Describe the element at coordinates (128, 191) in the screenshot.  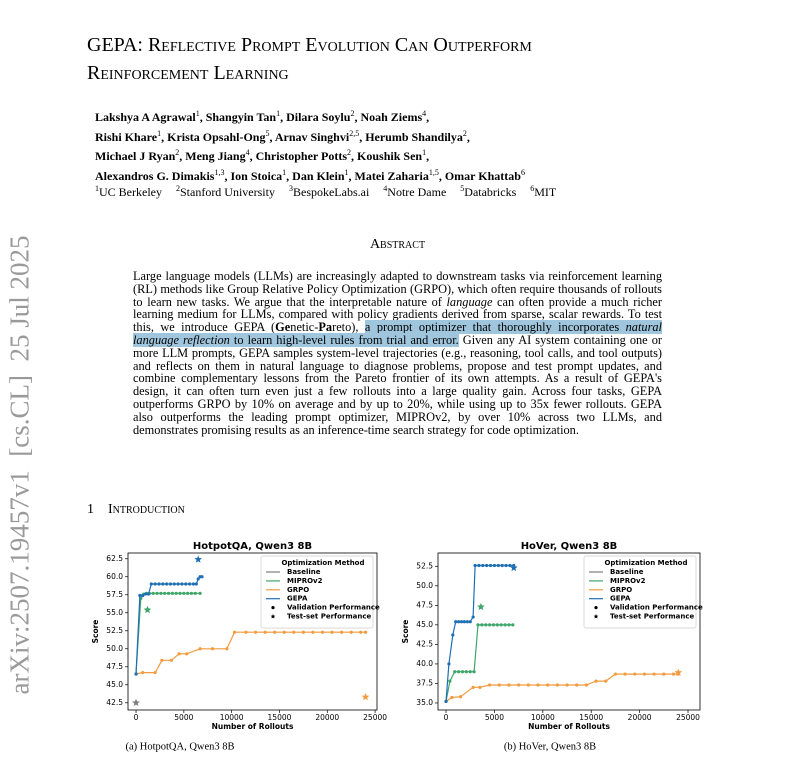
I see `affiliation: 1UC Berkeley` at that location.